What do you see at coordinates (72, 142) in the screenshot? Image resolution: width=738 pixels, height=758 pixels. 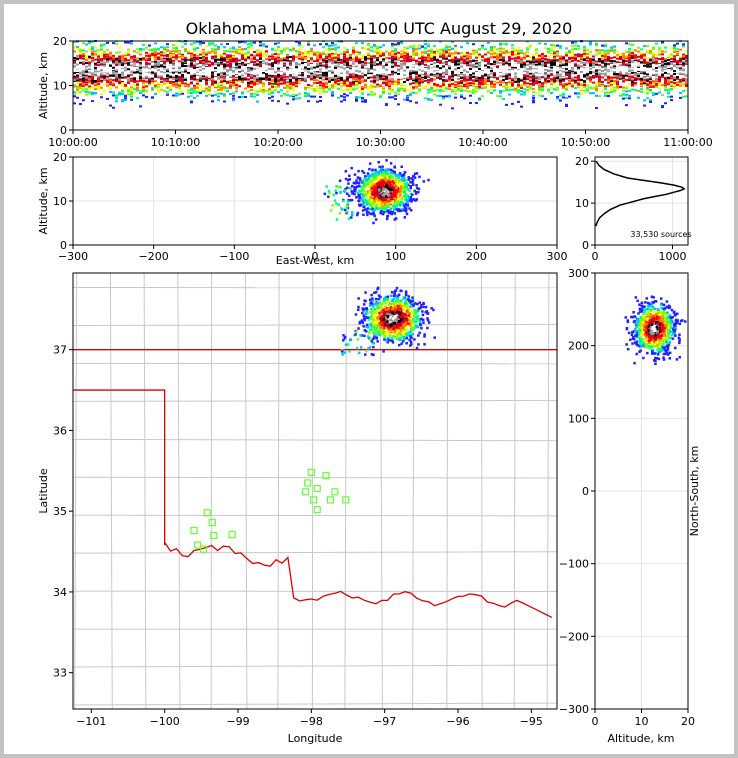 I see `time-tick-label: 10:00:00` at bounding box center [72, 142].